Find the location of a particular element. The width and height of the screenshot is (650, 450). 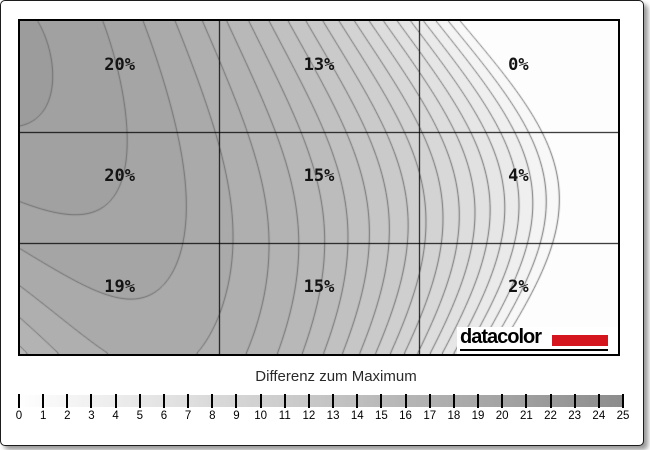

colorbar-tick-label: 11 is located at coordinates (284, 416).